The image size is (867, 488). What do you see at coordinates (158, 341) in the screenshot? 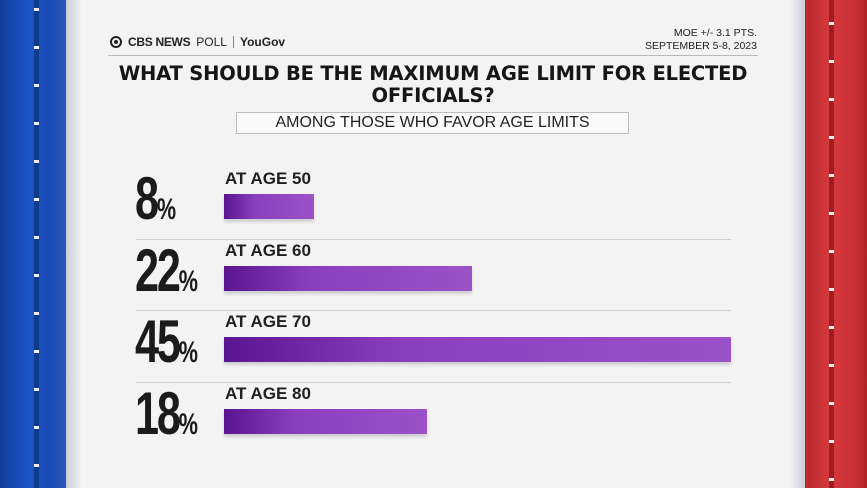
I see `value-number: 45` at bounding box center [158, 341].